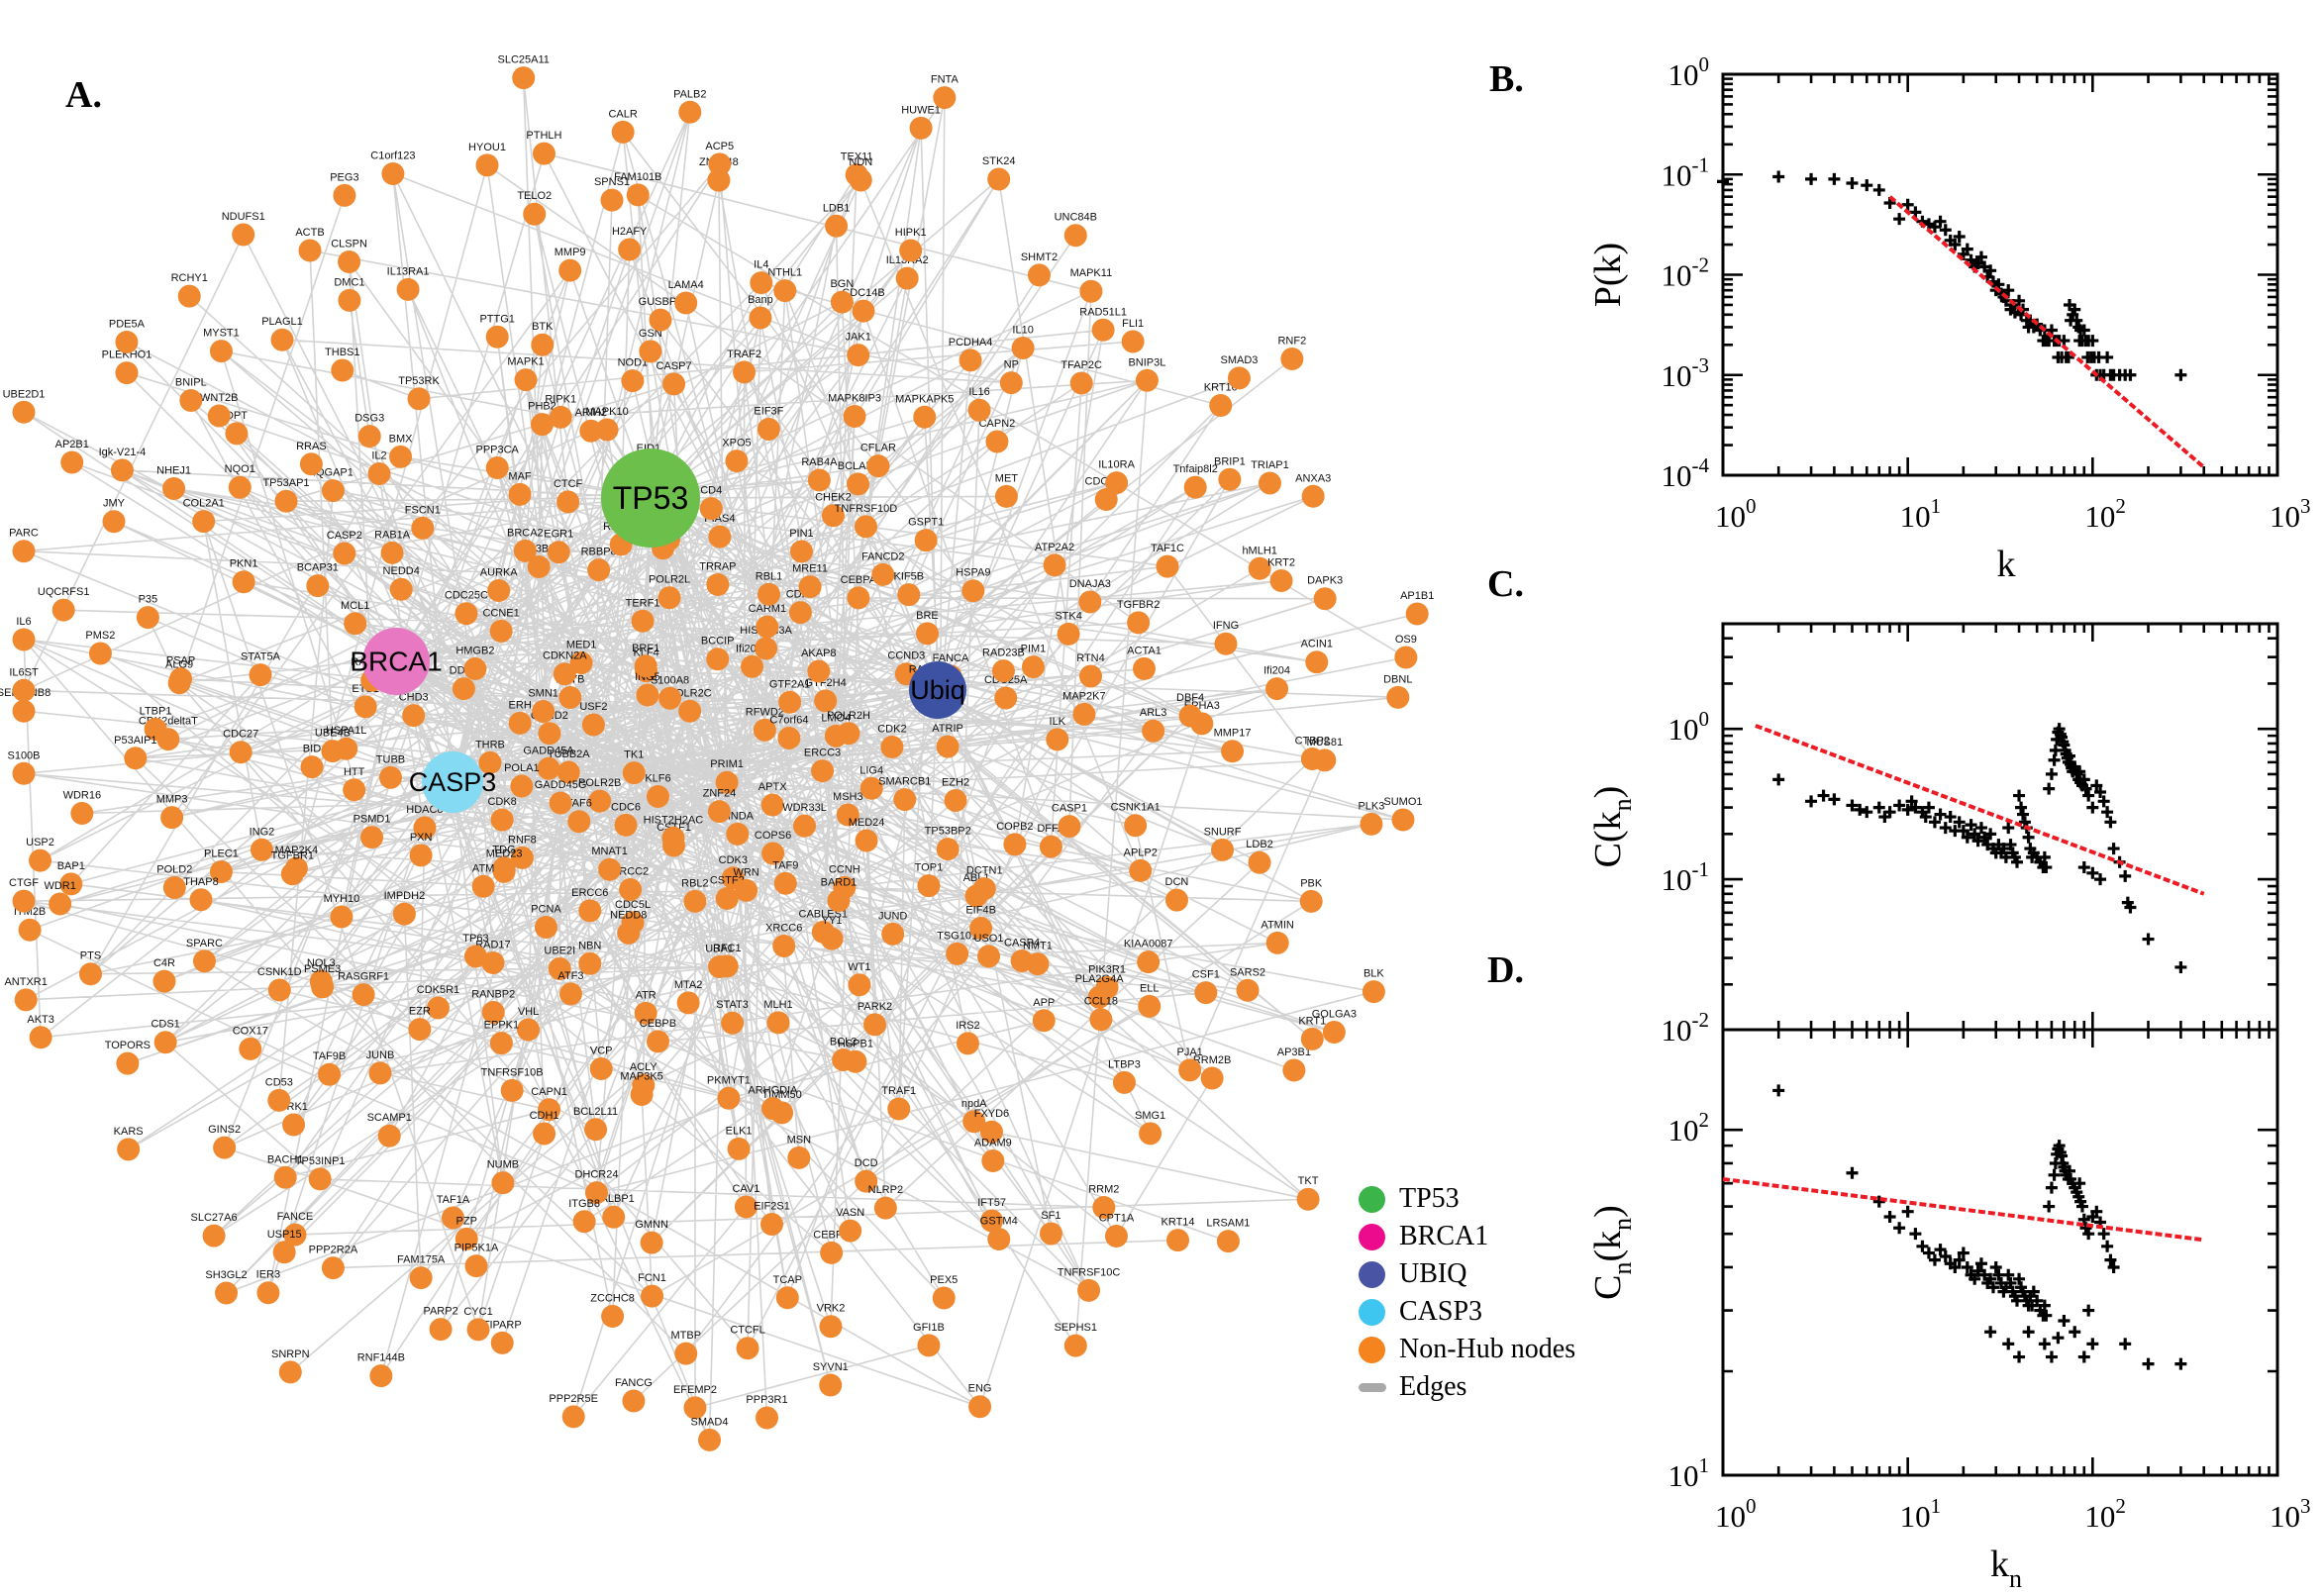  What do you see at coordinates (810, 569) in the screenshot?
I see `network-node-label: MRE11` at bounding box center [810, 569].